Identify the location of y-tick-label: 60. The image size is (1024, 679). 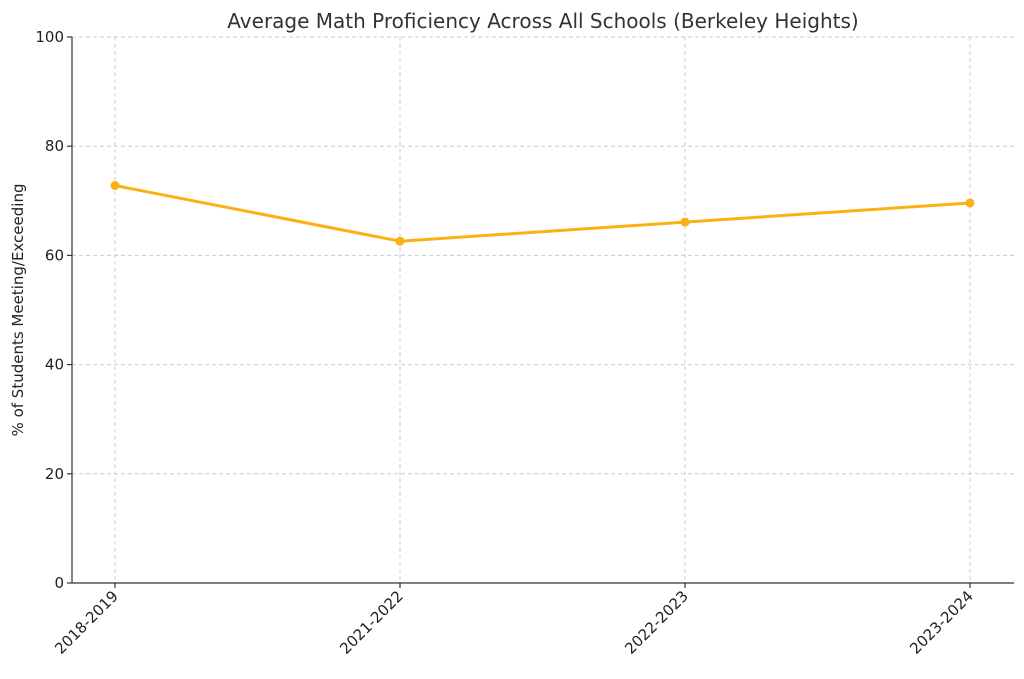
(54, 255).